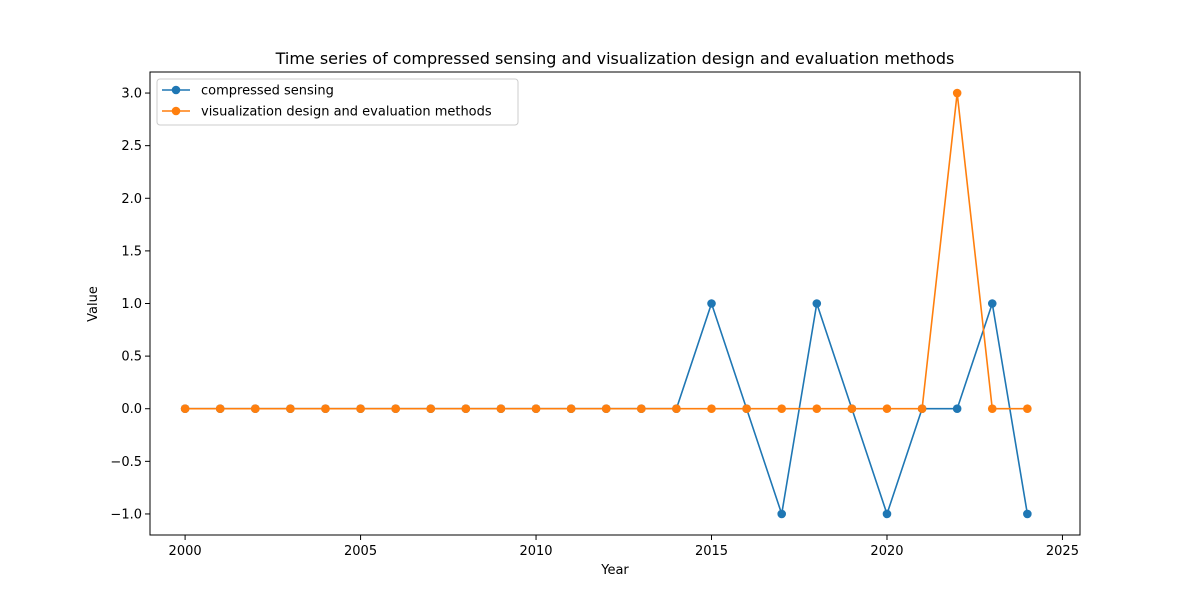  Describe the element at coordinates (1062, 551) in the screenshot. I see `x-tick-label: 2025` at that location.